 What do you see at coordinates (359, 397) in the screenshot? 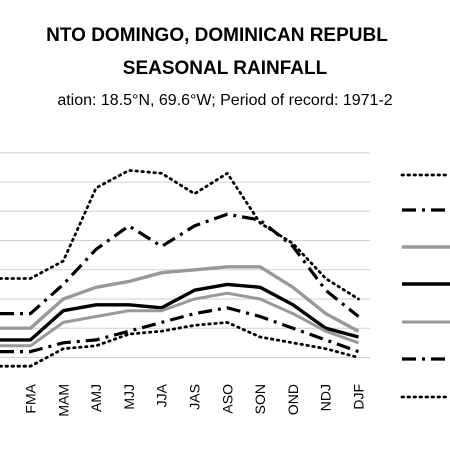
I see `x-tick-label: DJF` at bounding box center [359, 397].